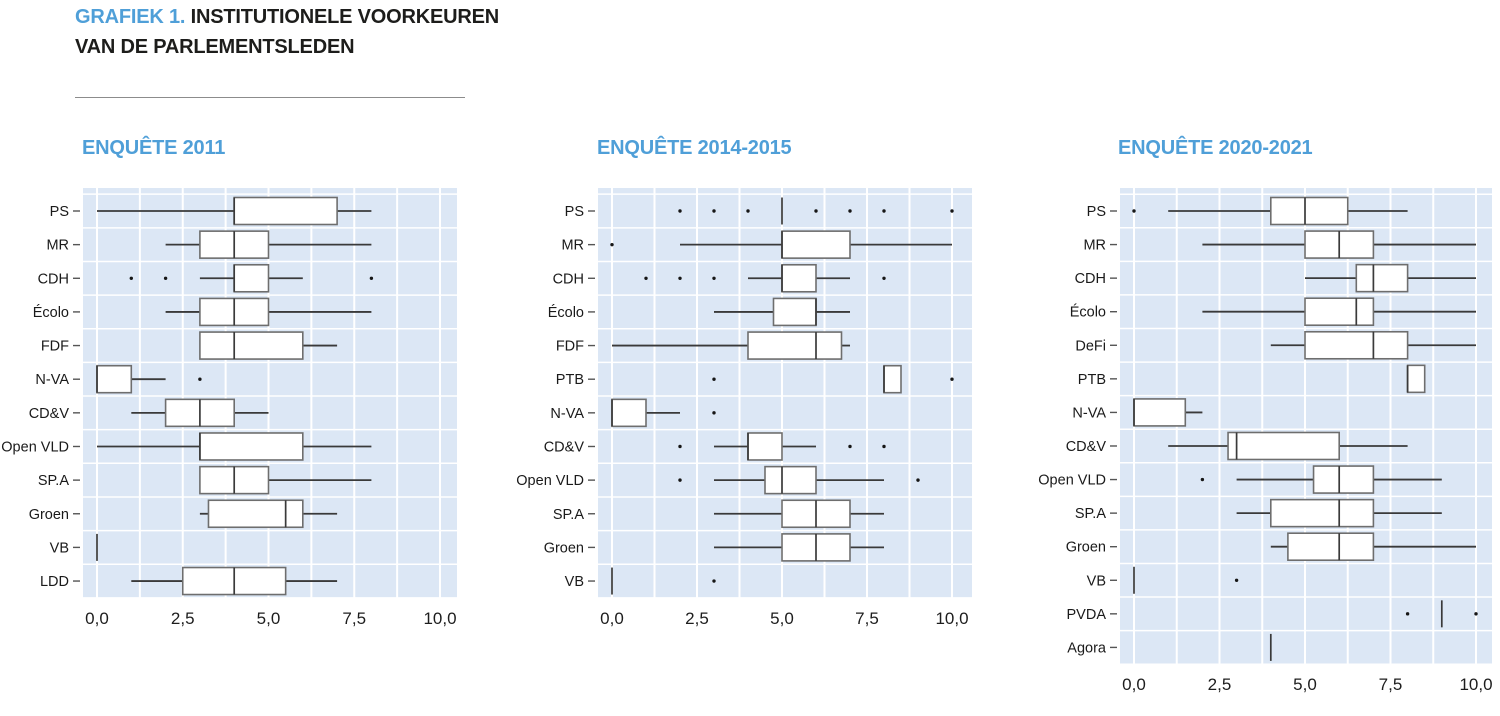 This screenshot has height=716, width=1500. I want to click on plot-area, so click(270, 393).